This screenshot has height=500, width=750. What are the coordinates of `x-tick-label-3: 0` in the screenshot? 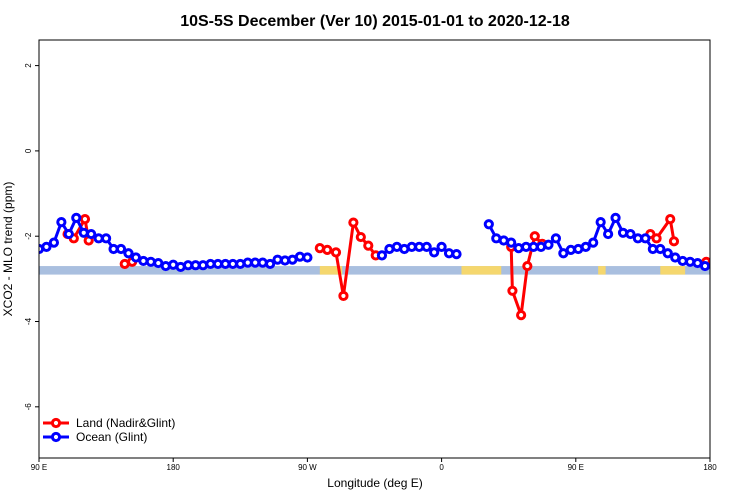 It's located at (441, 467).